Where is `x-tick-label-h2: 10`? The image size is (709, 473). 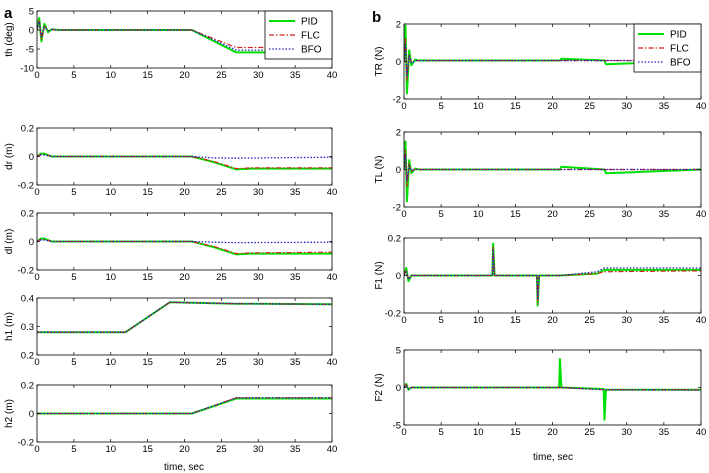 x-tick-label-h2: 10 is located at coordinates (110, 449).